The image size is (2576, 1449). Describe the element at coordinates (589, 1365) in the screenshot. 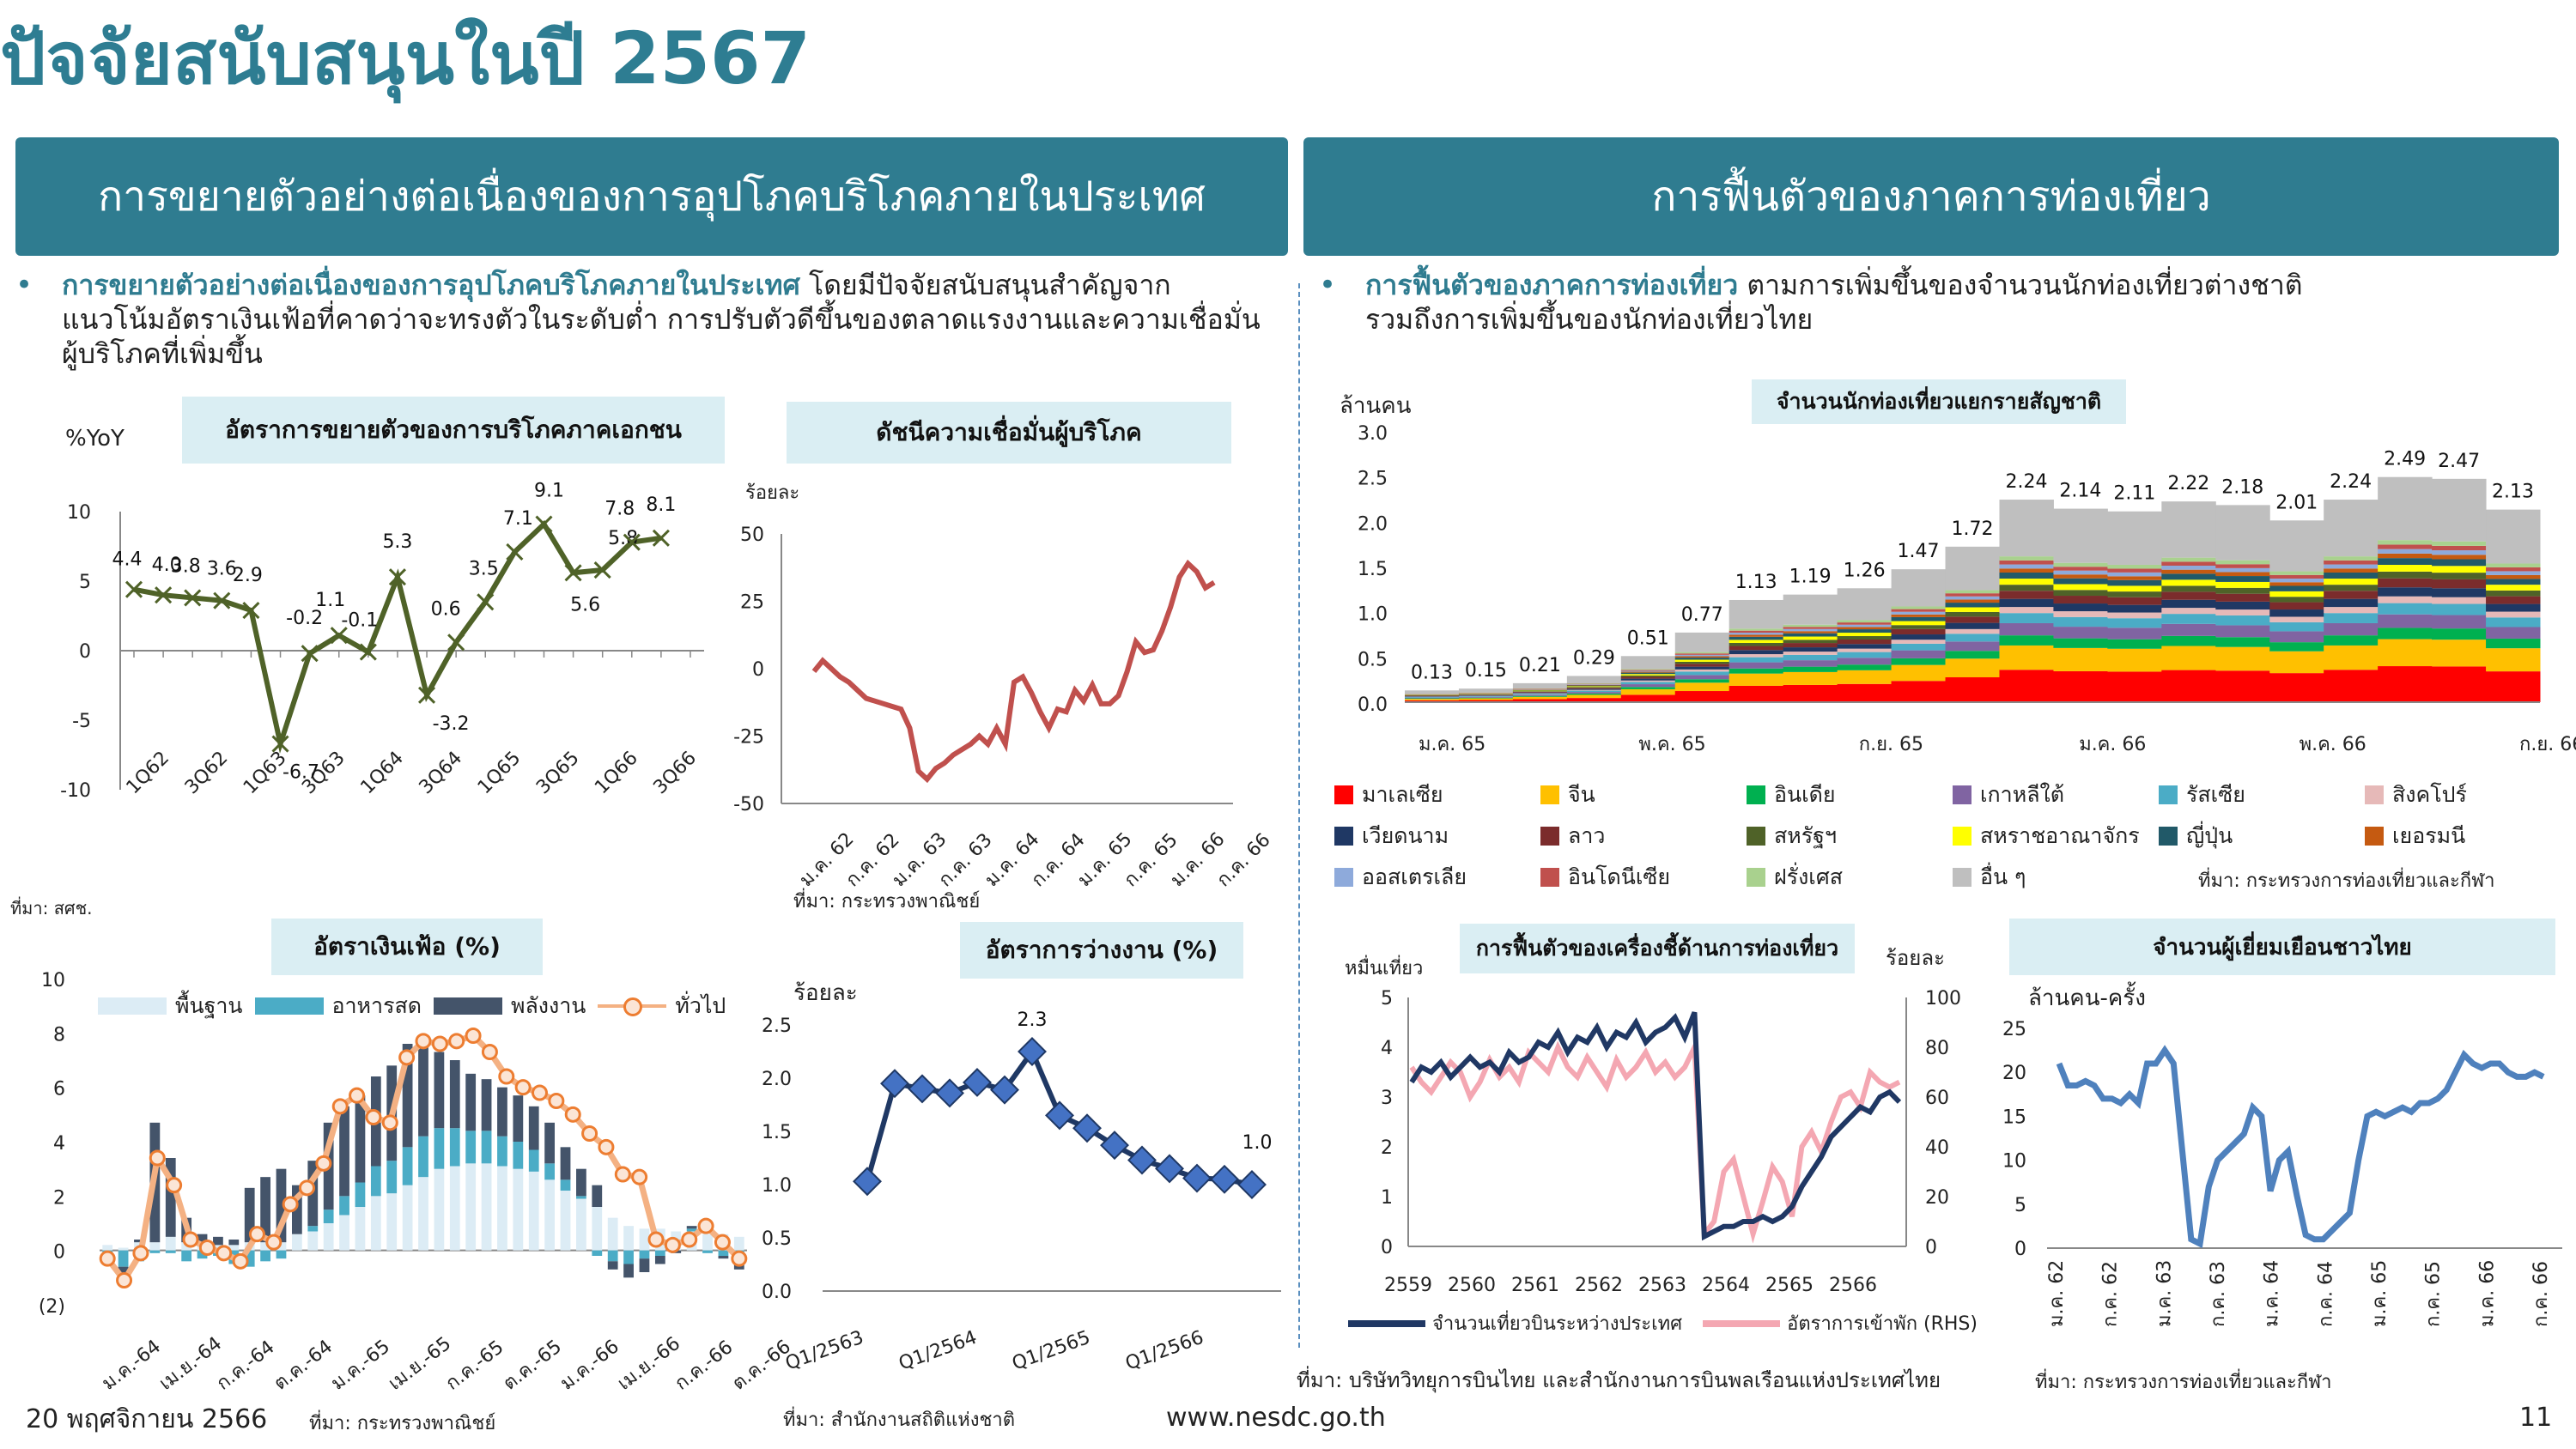

I see `x-tick-label: ม.ค.-66` at that location.